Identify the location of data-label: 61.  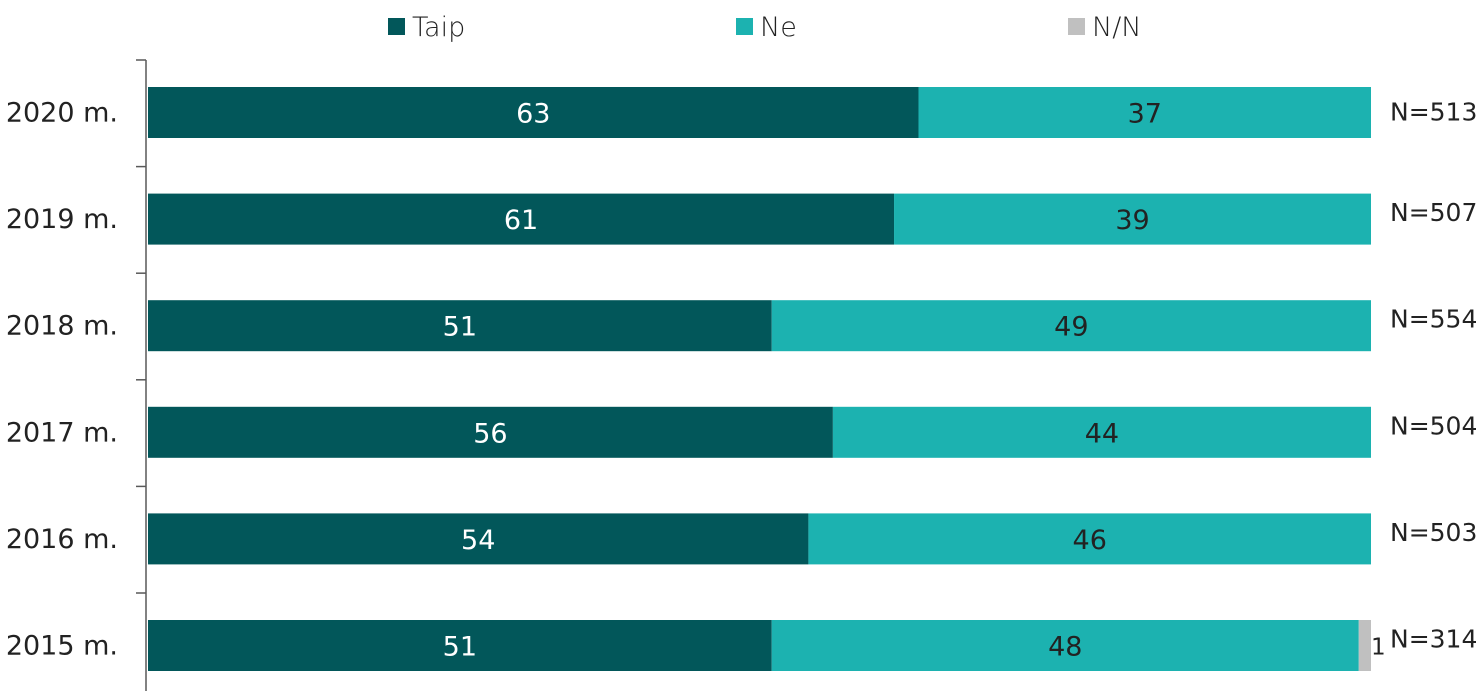
(521, 220).